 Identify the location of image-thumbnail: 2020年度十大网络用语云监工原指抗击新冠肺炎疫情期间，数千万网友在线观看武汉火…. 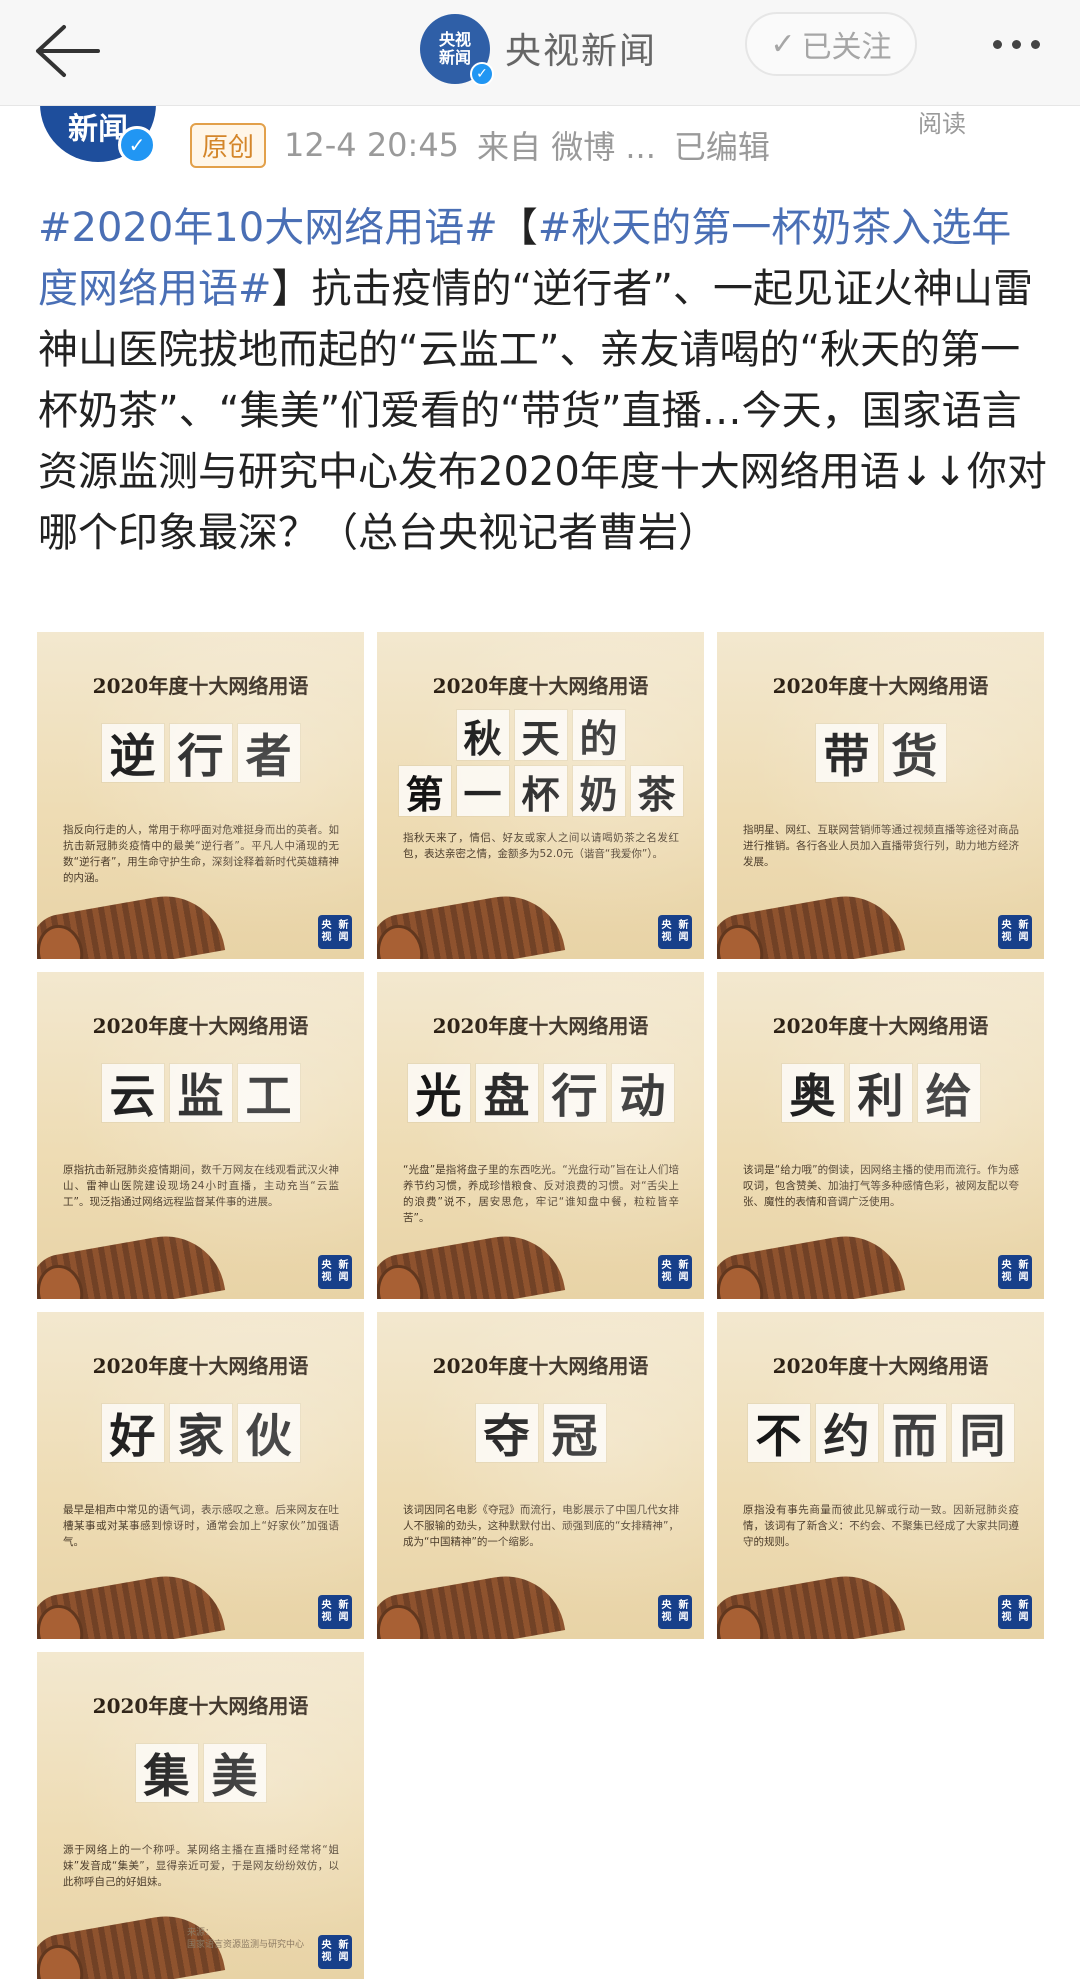
(200, 1135).